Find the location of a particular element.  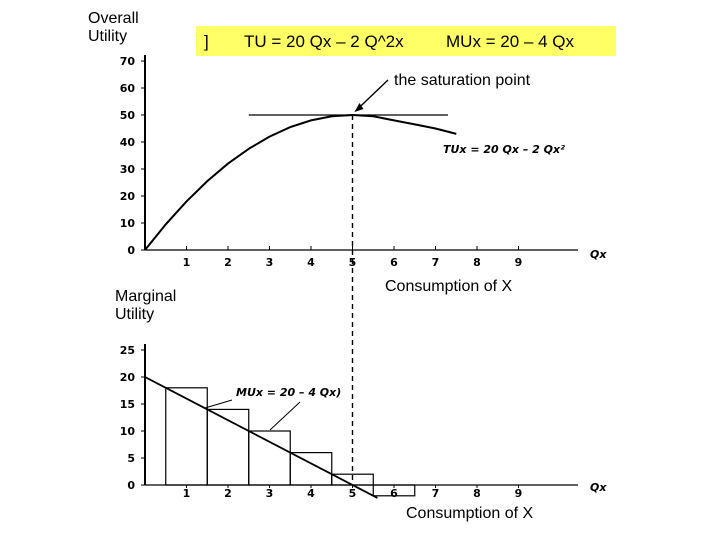

top-y-tick-label: 30 is located at coordinates (128, 169).